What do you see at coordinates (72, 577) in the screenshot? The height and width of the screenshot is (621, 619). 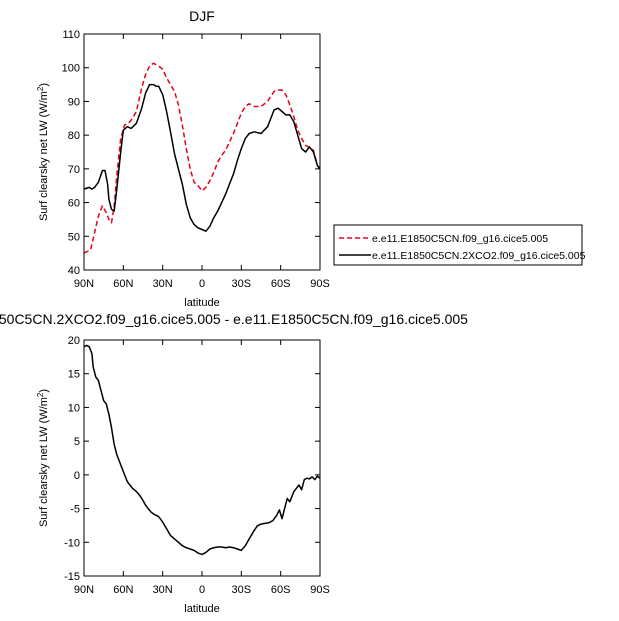 I see `bottom-y-tick-label: -15` at bounding box center [72, 577].